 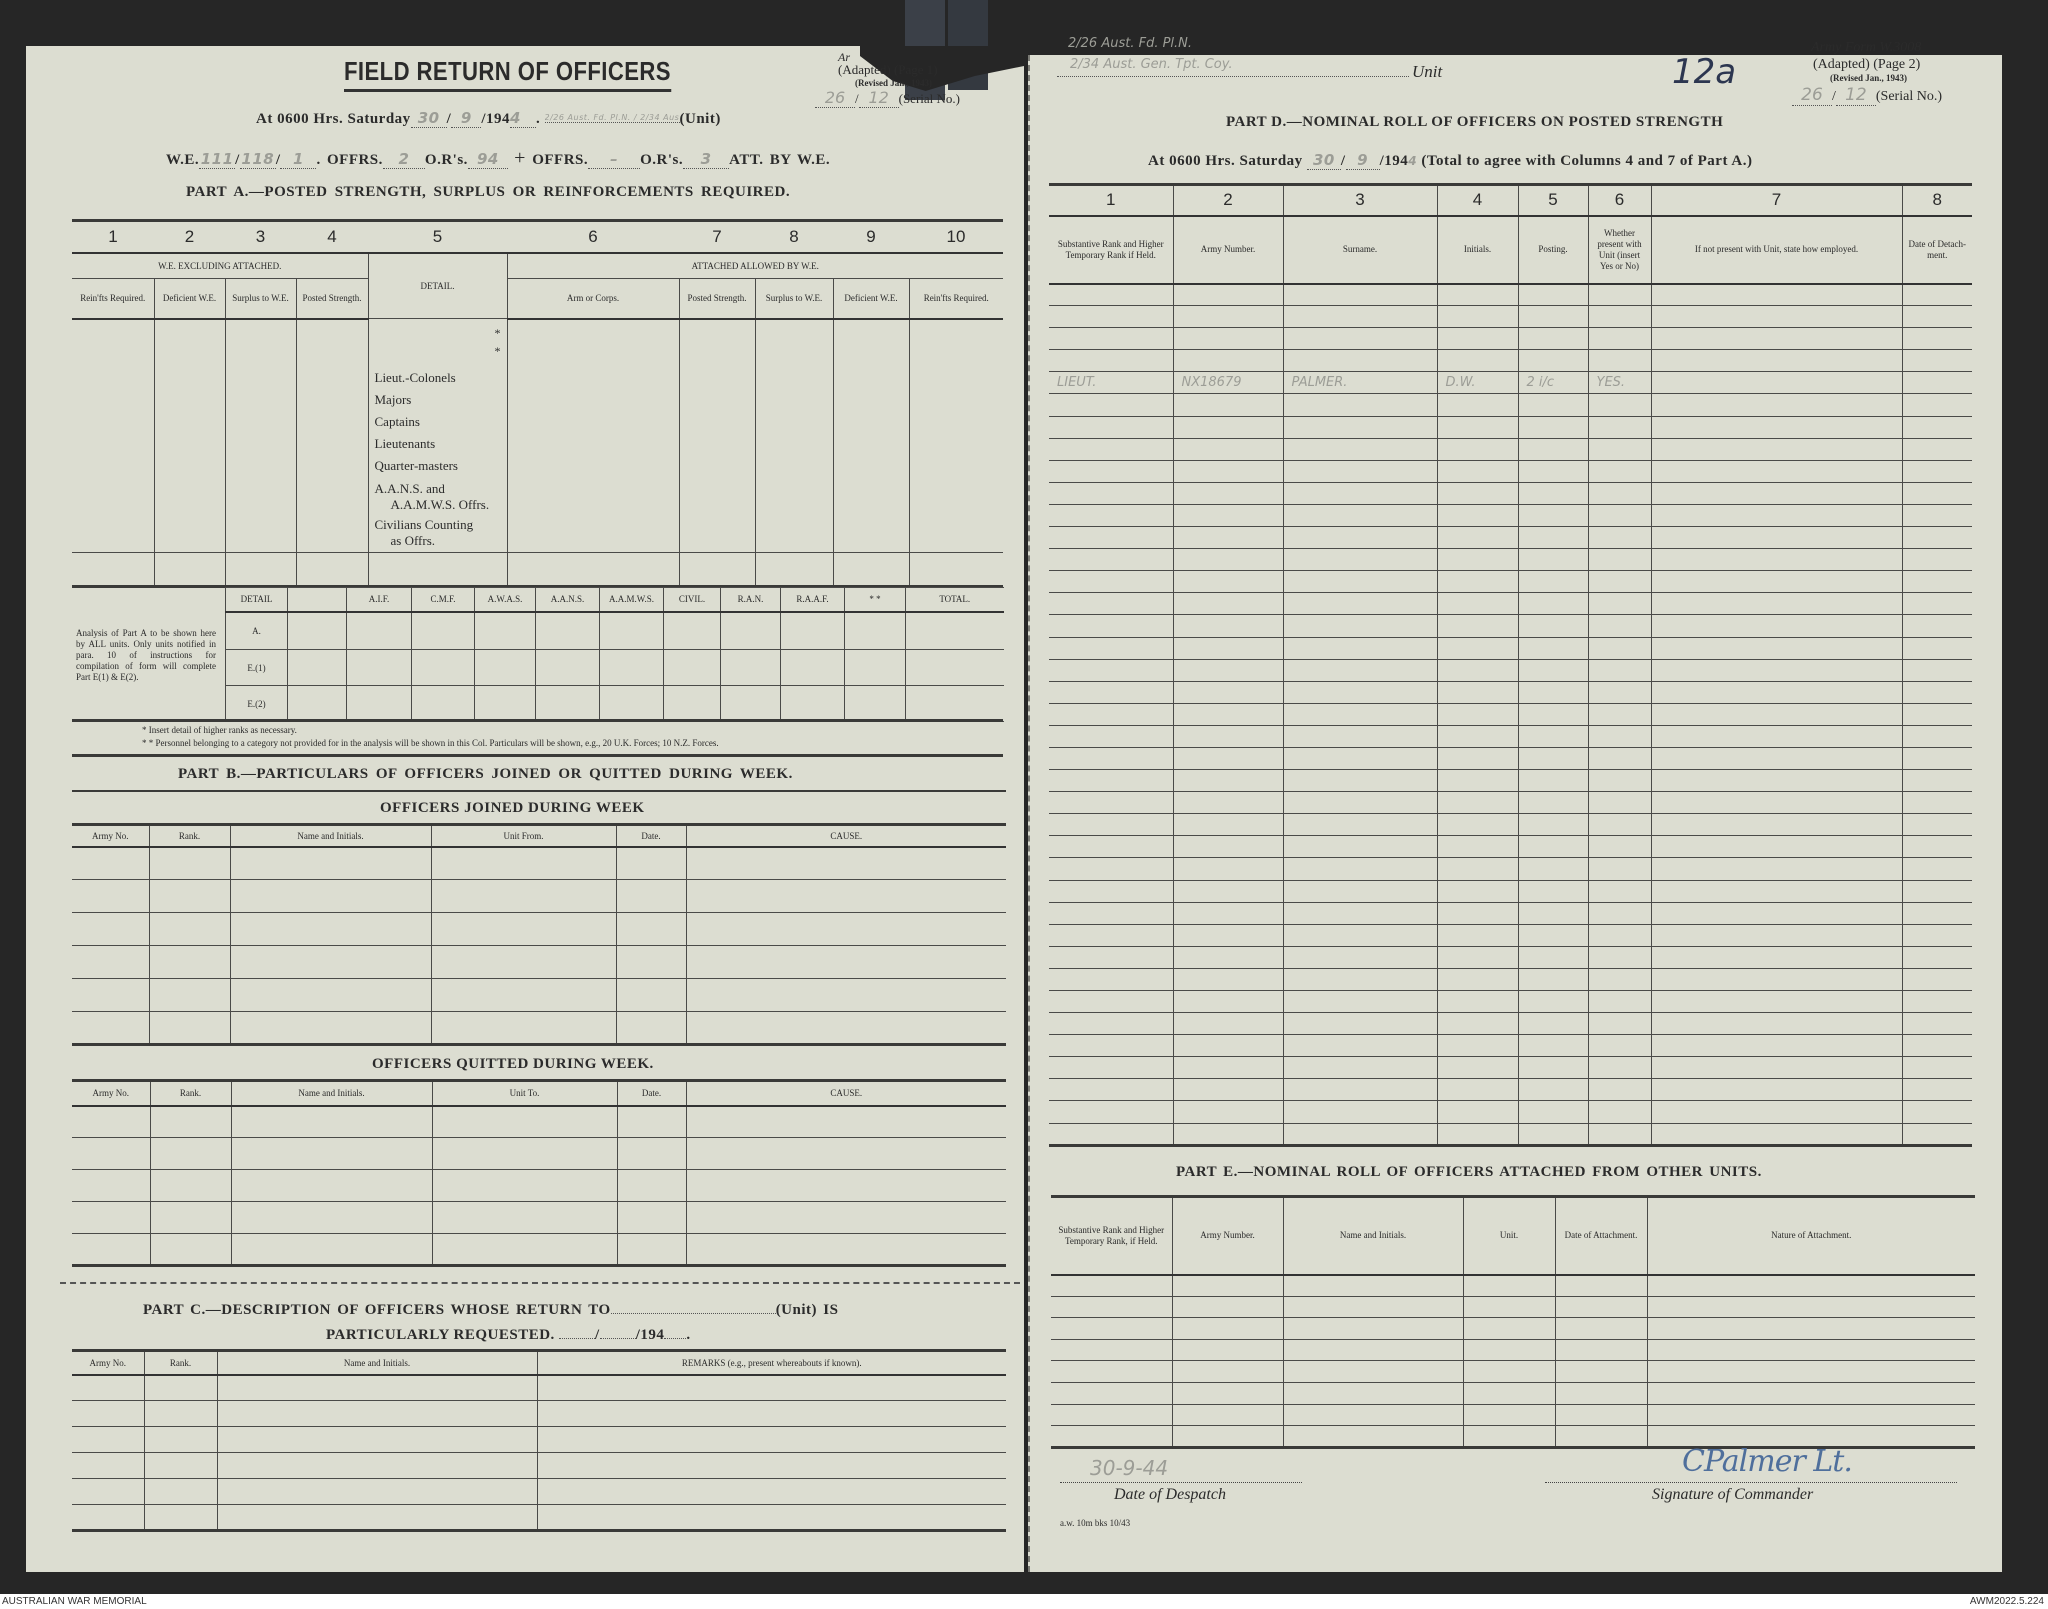 What do you see at coordinates (1812, 95) in the screenshot?
I see `serial-a: 26` at bounding box center [1812, 95].